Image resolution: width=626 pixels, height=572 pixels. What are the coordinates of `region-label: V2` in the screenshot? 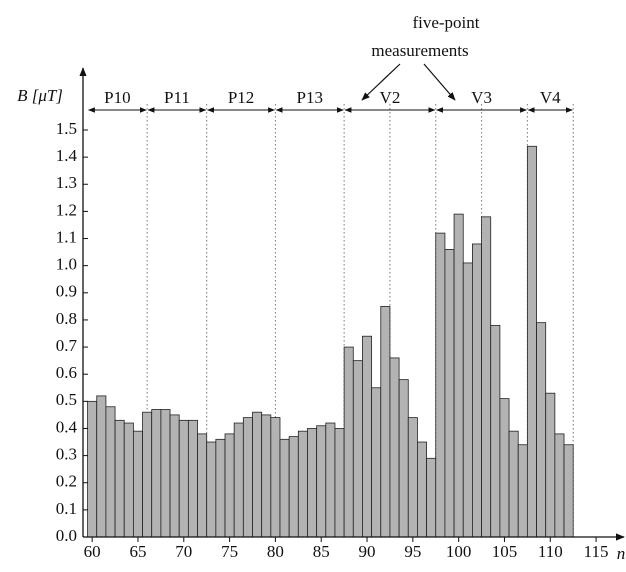 It's located at (390, 97).